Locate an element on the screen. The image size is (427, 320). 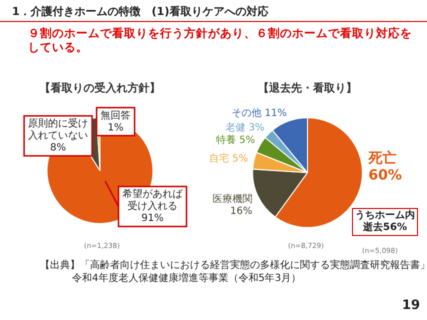
slice-label: 自宅 5% is located at coordinates (228, 158).